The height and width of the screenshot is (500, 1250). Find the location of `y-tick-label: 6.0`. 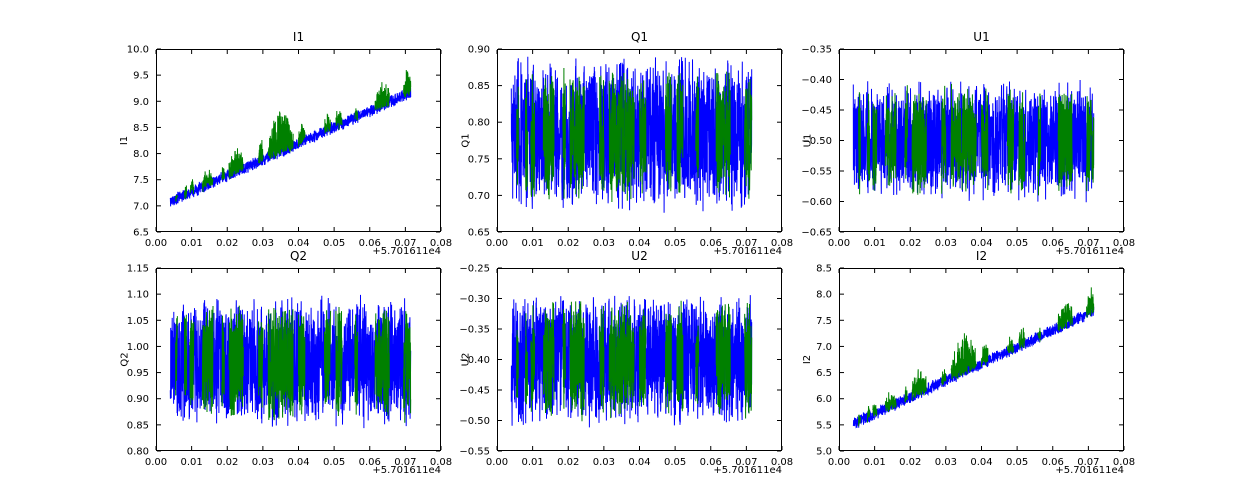

y-tick-label: 6.0 is located at coordinates (824, 399).